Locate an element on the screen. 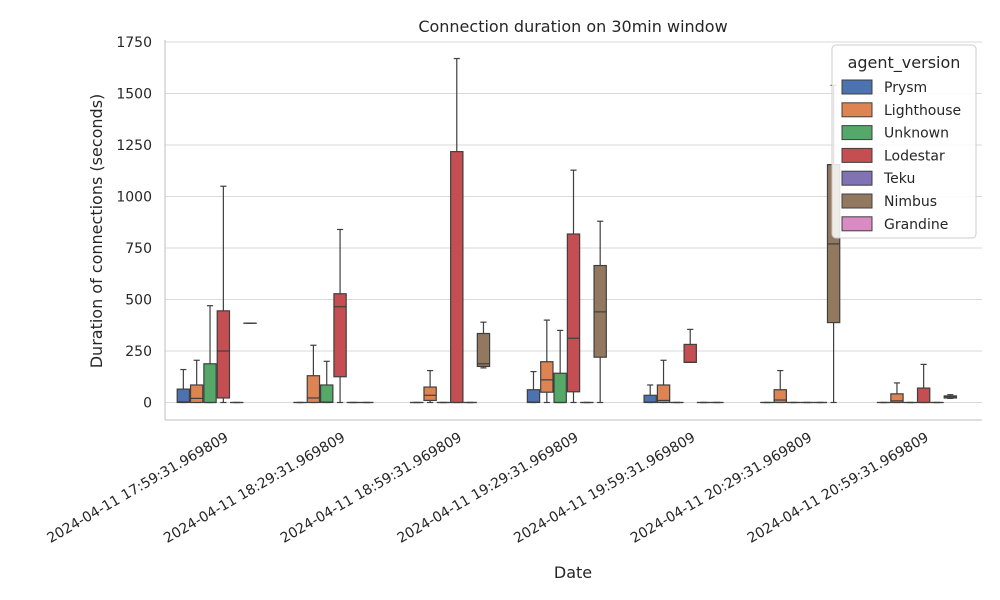 This screenshot has width=1000, height=600. legend-label: Unknown is located at coordinates (916, 134).